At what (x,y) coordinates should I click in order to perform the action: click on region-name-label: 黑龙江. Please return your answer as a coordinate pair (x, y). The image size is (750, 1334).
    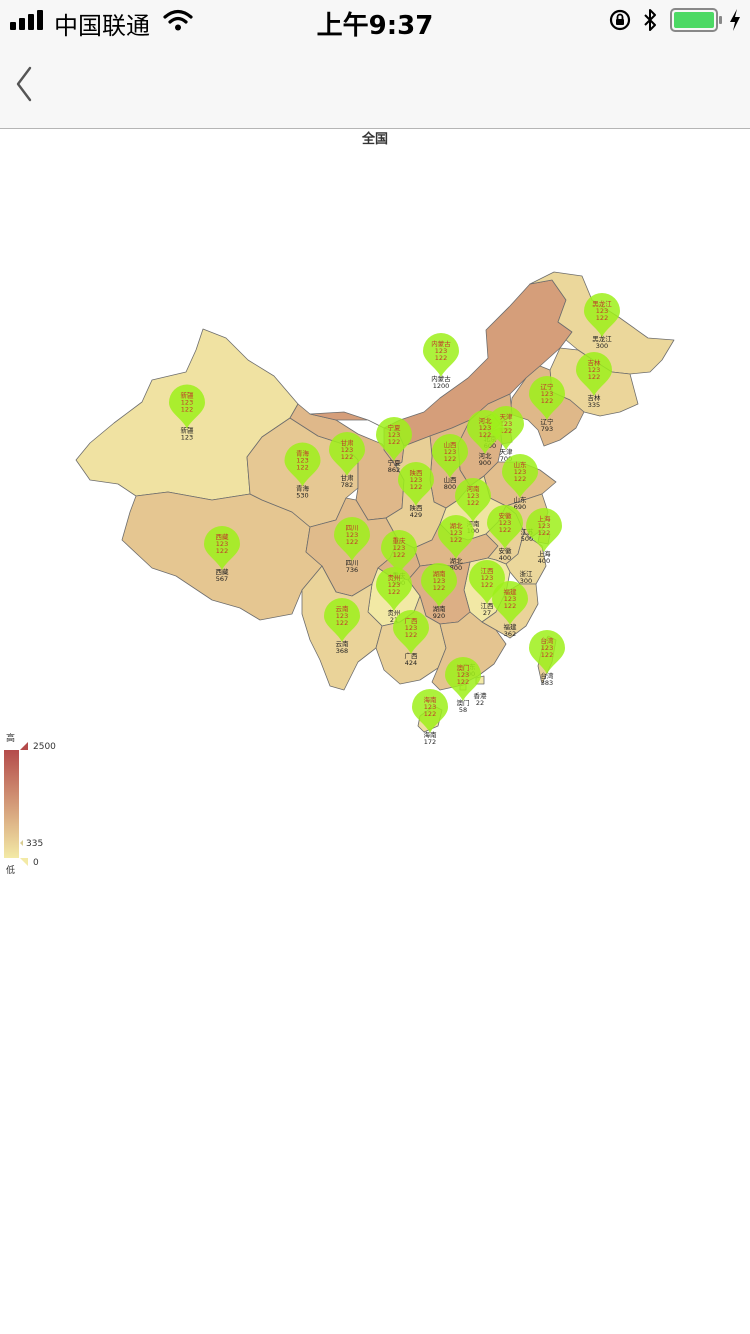
    Looking at the image, I should click on (602, 338).